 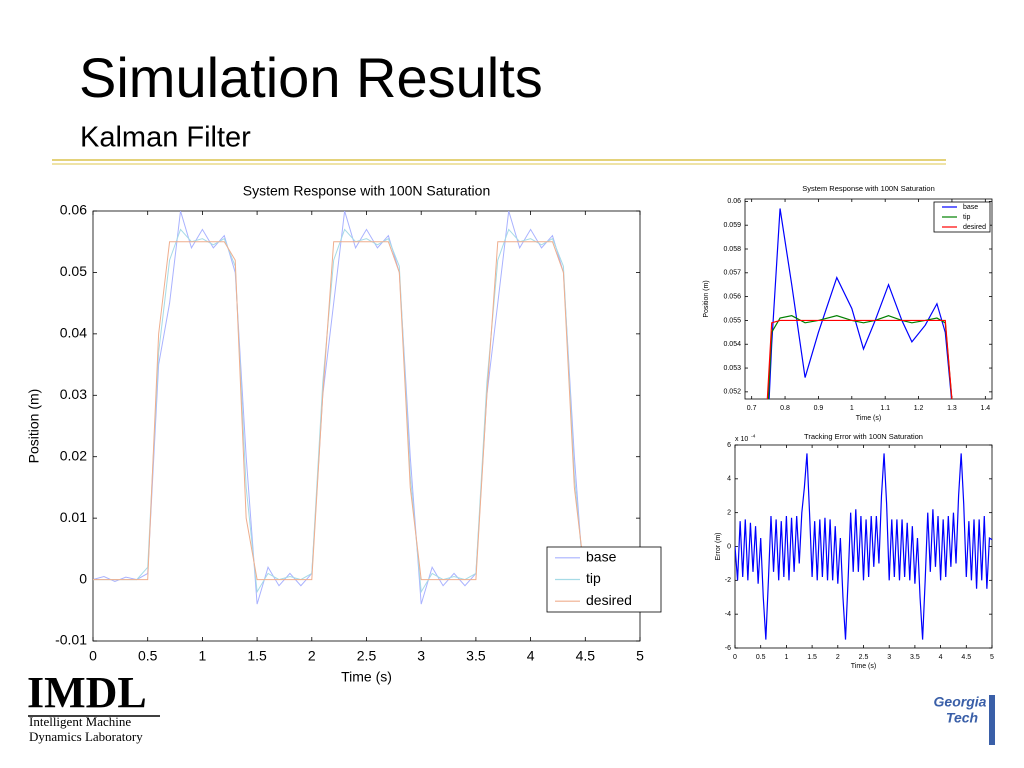 What do you see at coordinates (73, 394) in the screenshot?
I see `y-tick-label: 0.03` at bounding box center [73, 394].